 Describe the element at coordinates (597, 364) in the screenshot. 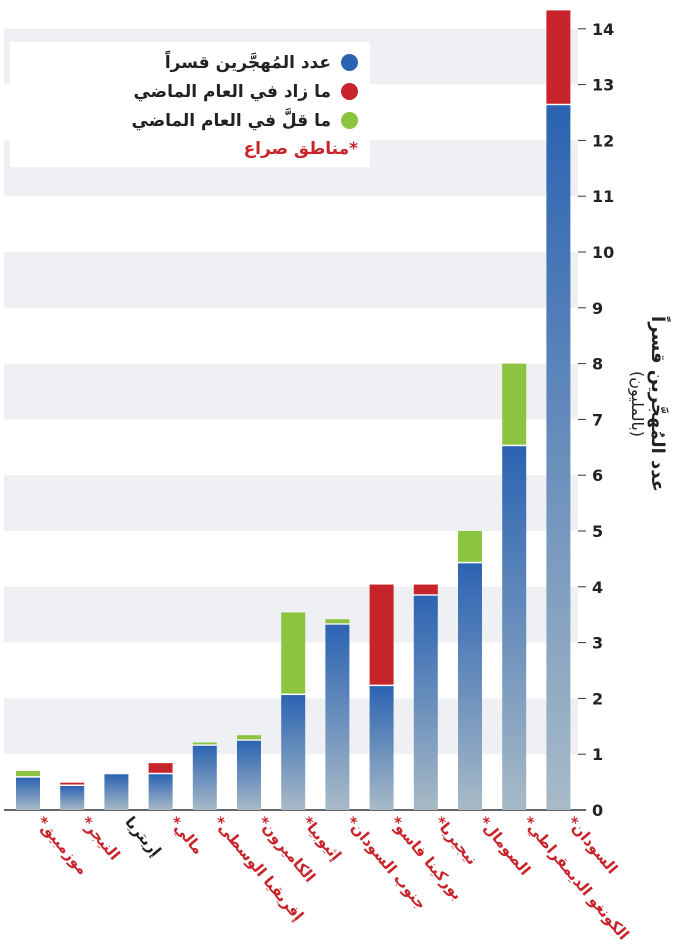

I see `y-tick-label: 8` at that location.